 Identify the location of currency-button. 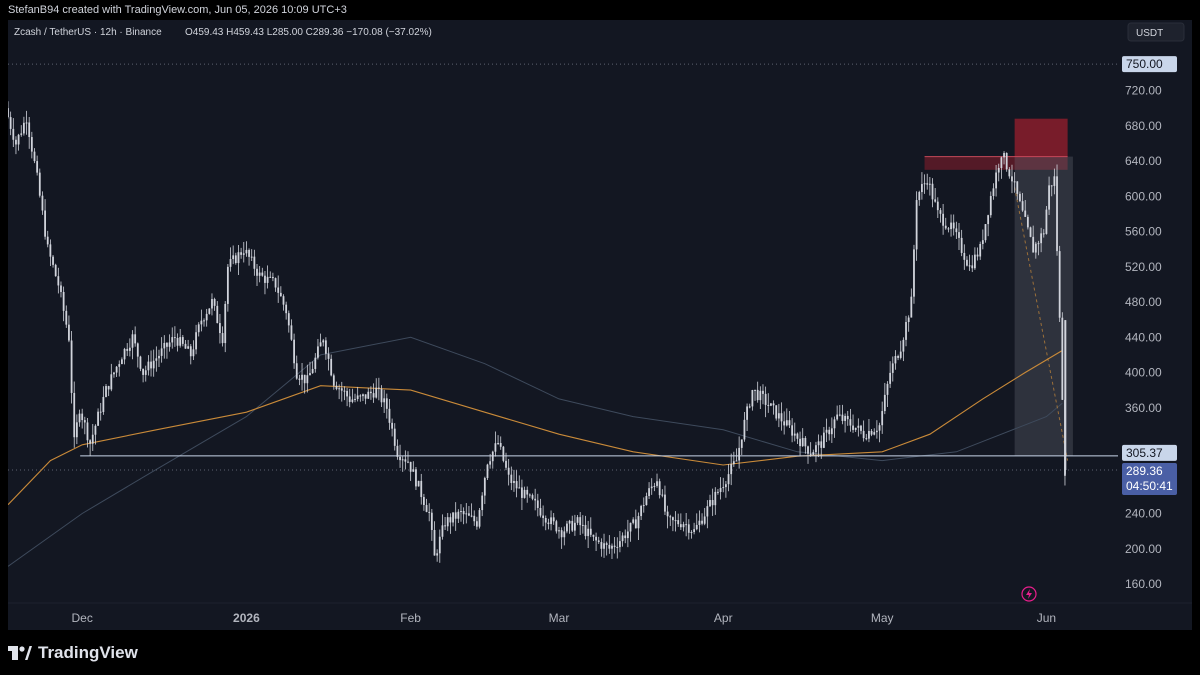
(1156, 32).